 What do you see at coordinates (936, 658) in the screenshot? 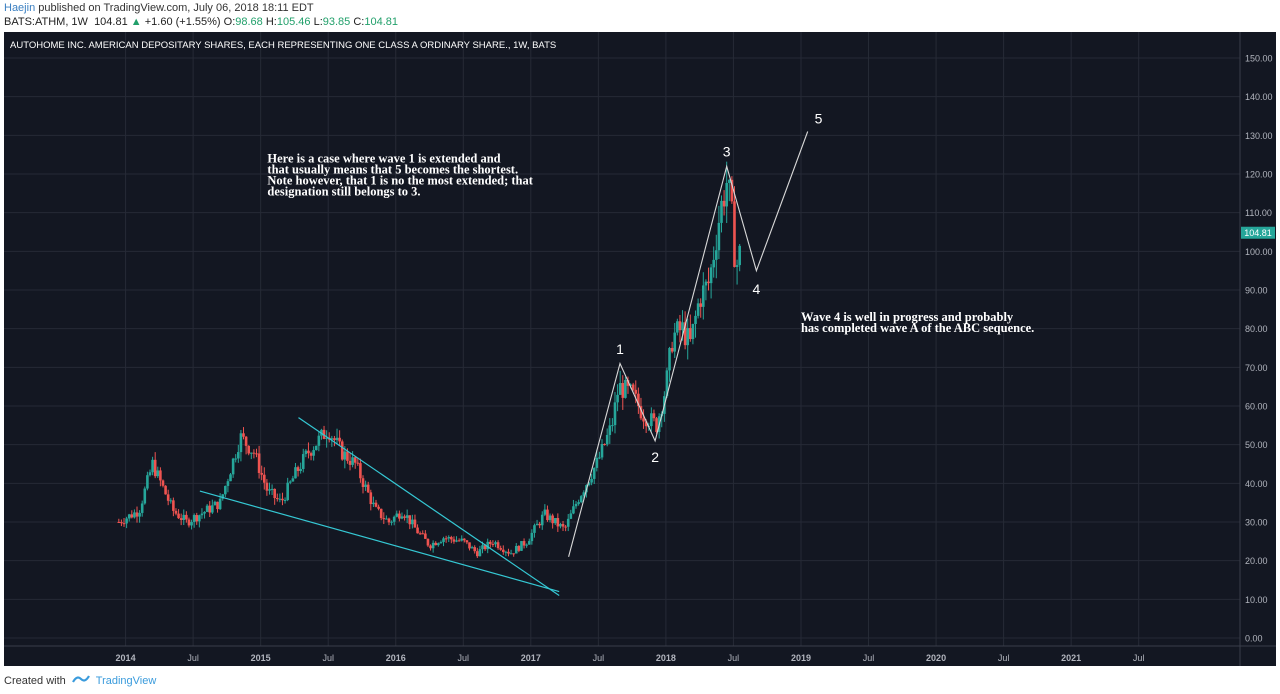
I see `x-tick-label: 2020` at bounding box center [936, 658].